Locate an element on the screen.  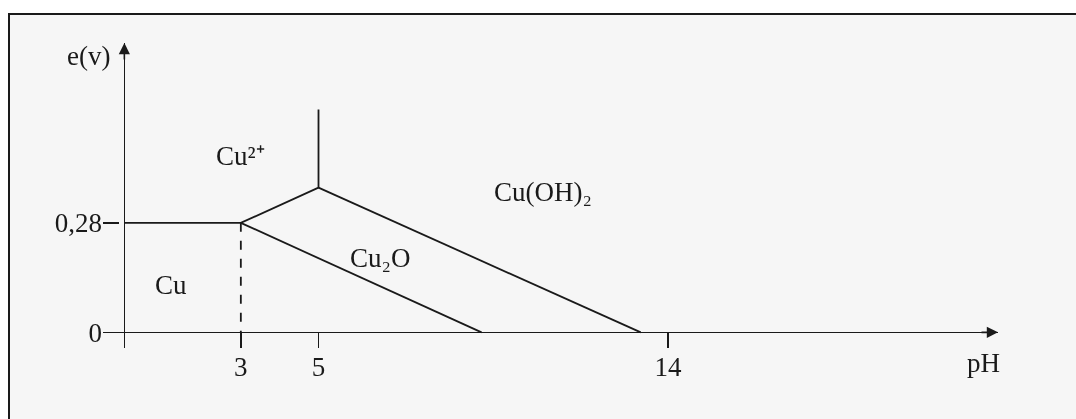
x-tick-label: 5 is located at coordinates (318, 367).